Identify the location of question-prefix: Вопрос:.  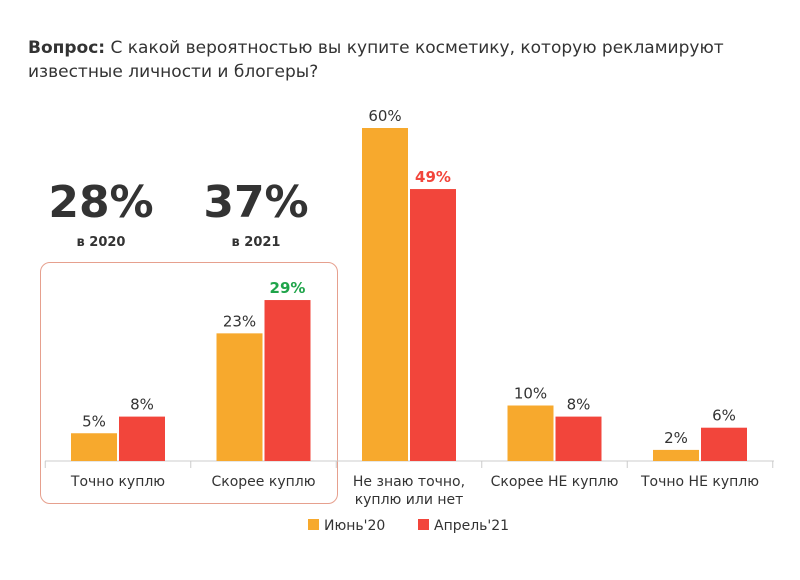
(67, 48).